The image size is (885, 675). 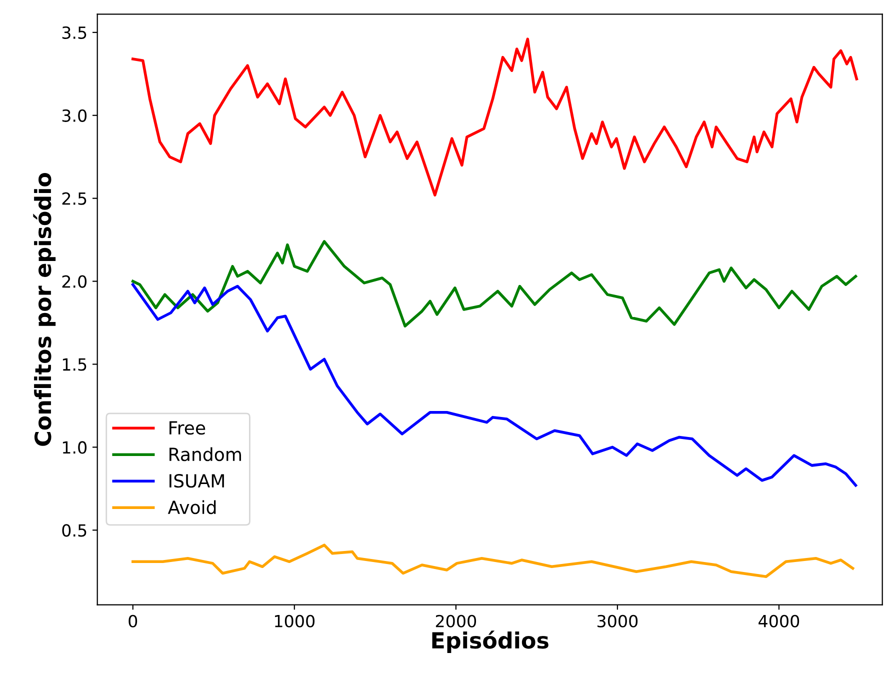 What do you see at coordinates (74, 530) in the screenshot?
I see `y-tick-label: 0.5` at bounding box center [74, 530].